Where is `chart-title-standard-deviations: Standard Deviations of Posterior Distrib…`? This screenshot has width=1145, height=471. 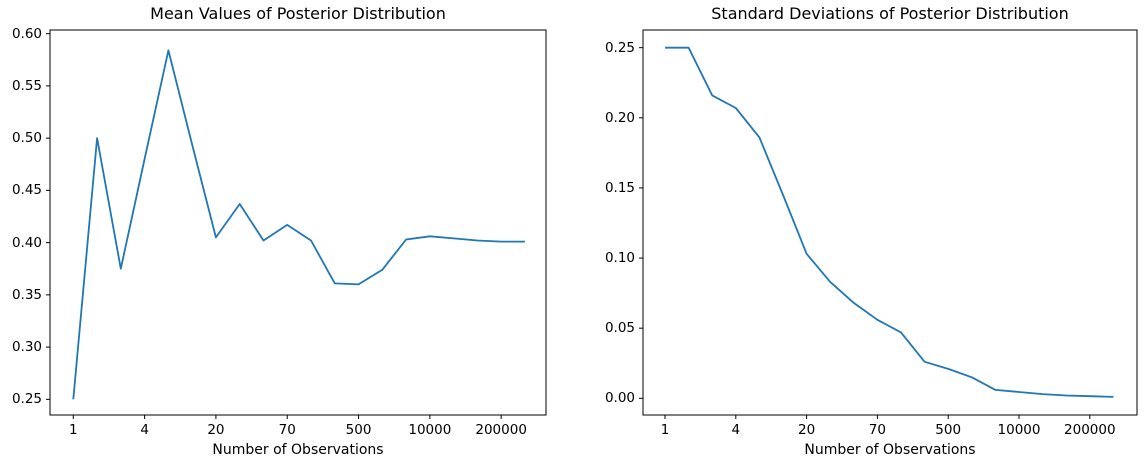 chart-title-standard-deviations: Standard Deviations of Posterior Distrib… is located at coordinates (890, 13).